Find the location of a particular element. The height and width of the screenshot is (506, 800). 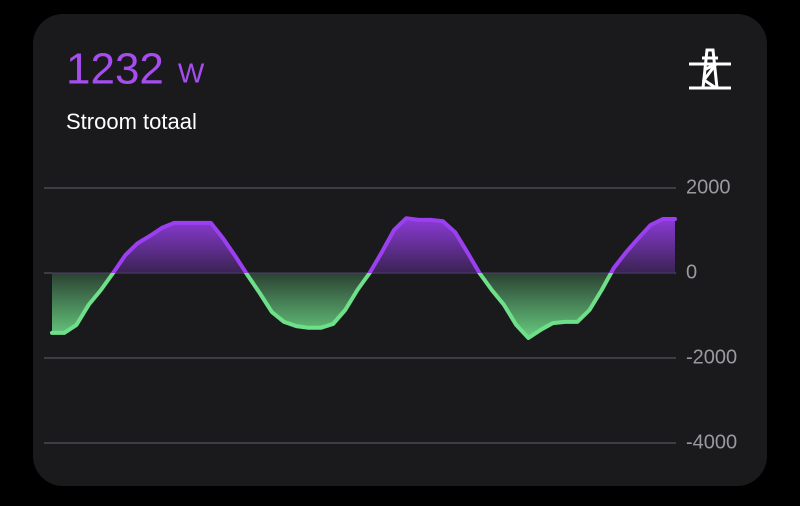

unit: W is located at coordinates (191, 72).